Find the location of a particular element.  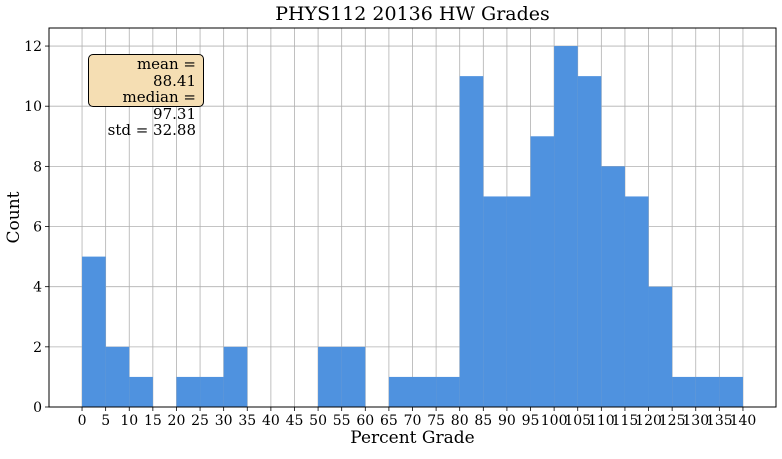

x-tick-label: 105 is located at coordinates (577, 421).